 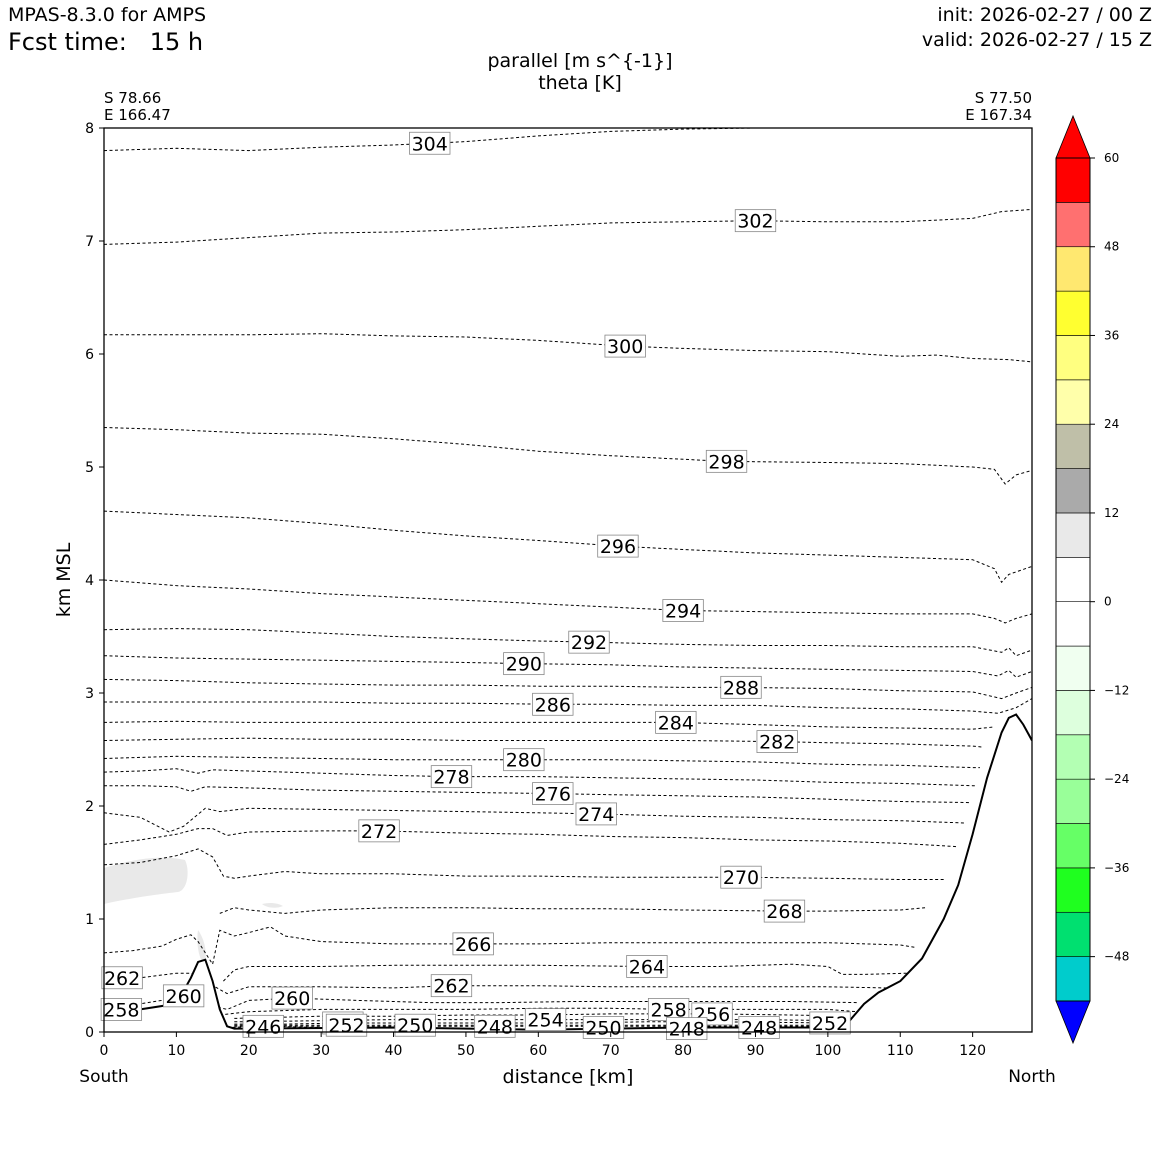 I want to click on contour-label: 266, so click(x=473, y=945).